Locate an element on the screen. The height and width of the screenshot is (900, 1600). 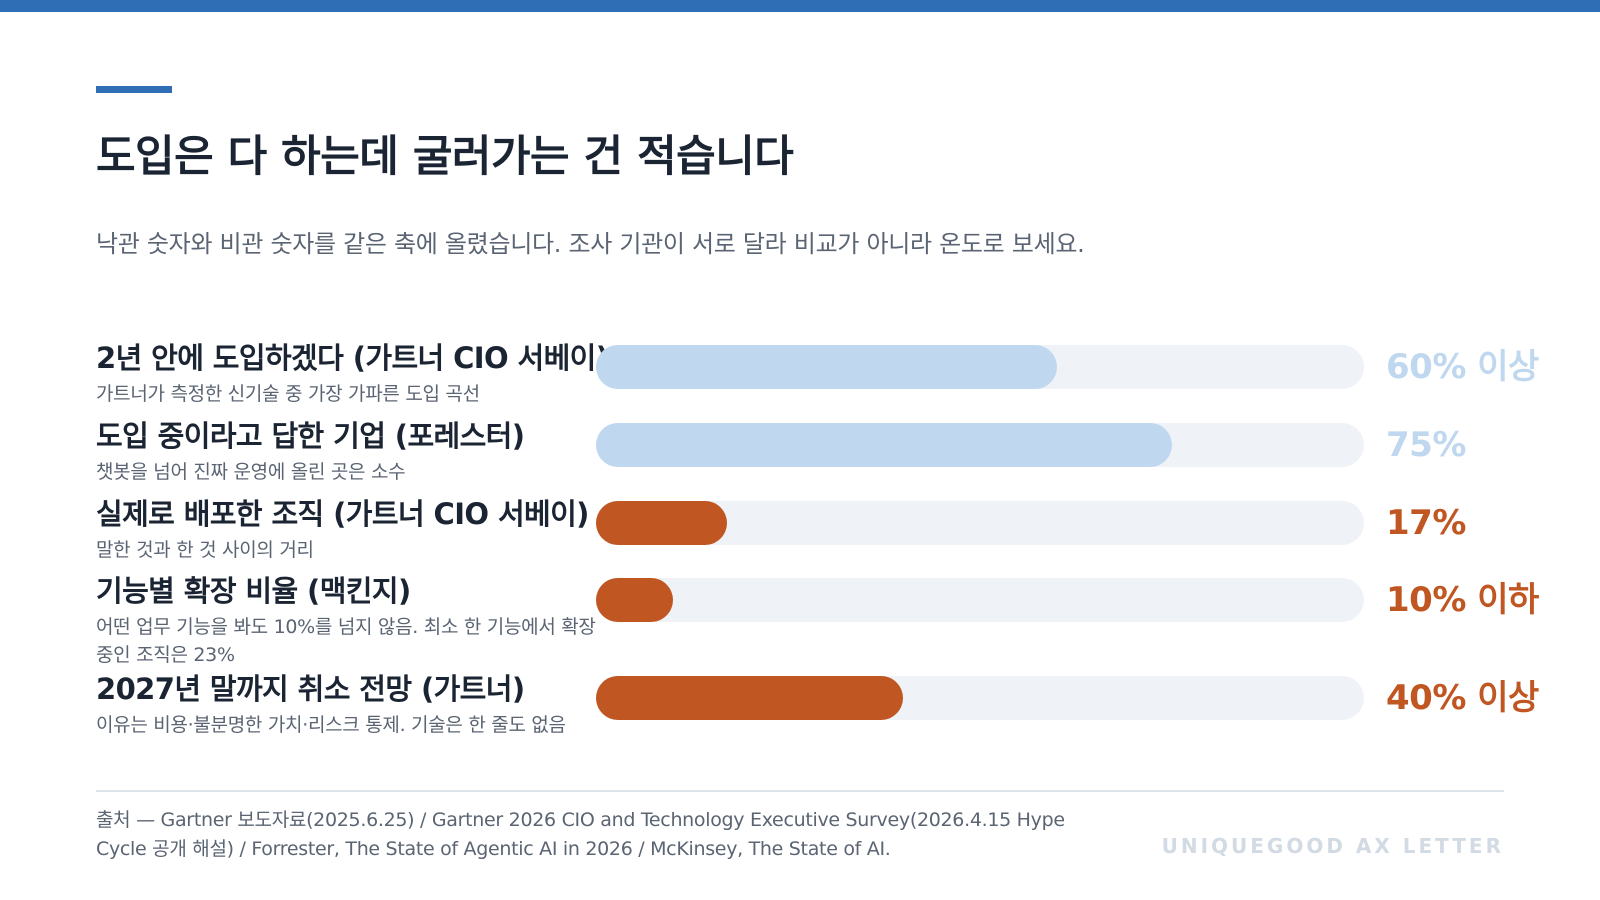
value-label: 75% is located at coordinates (1426, 445).